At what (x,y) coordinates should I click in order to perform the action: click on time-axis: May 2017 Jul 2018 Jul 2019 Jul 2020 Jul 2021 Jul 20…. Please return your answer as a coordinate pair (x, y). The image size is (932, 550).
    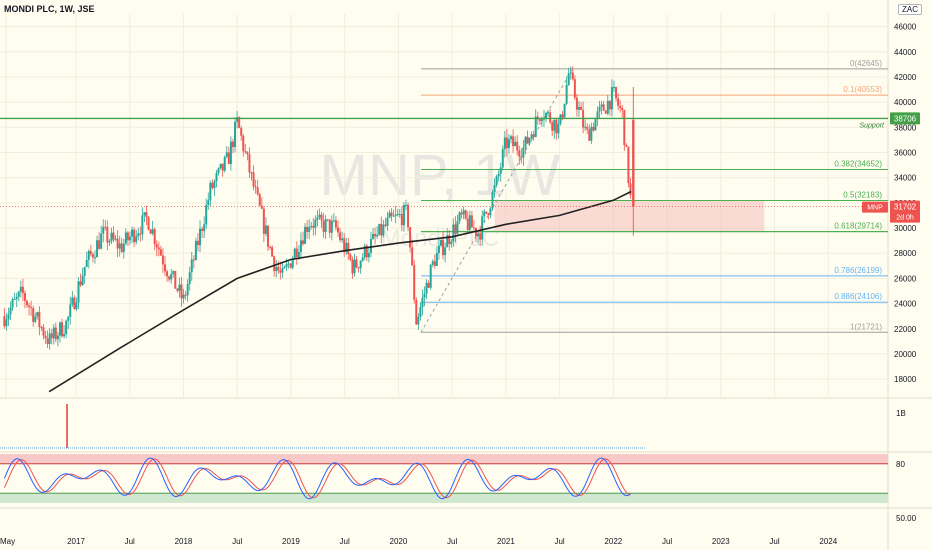
    Looking at the image, I should click on (419, 541).